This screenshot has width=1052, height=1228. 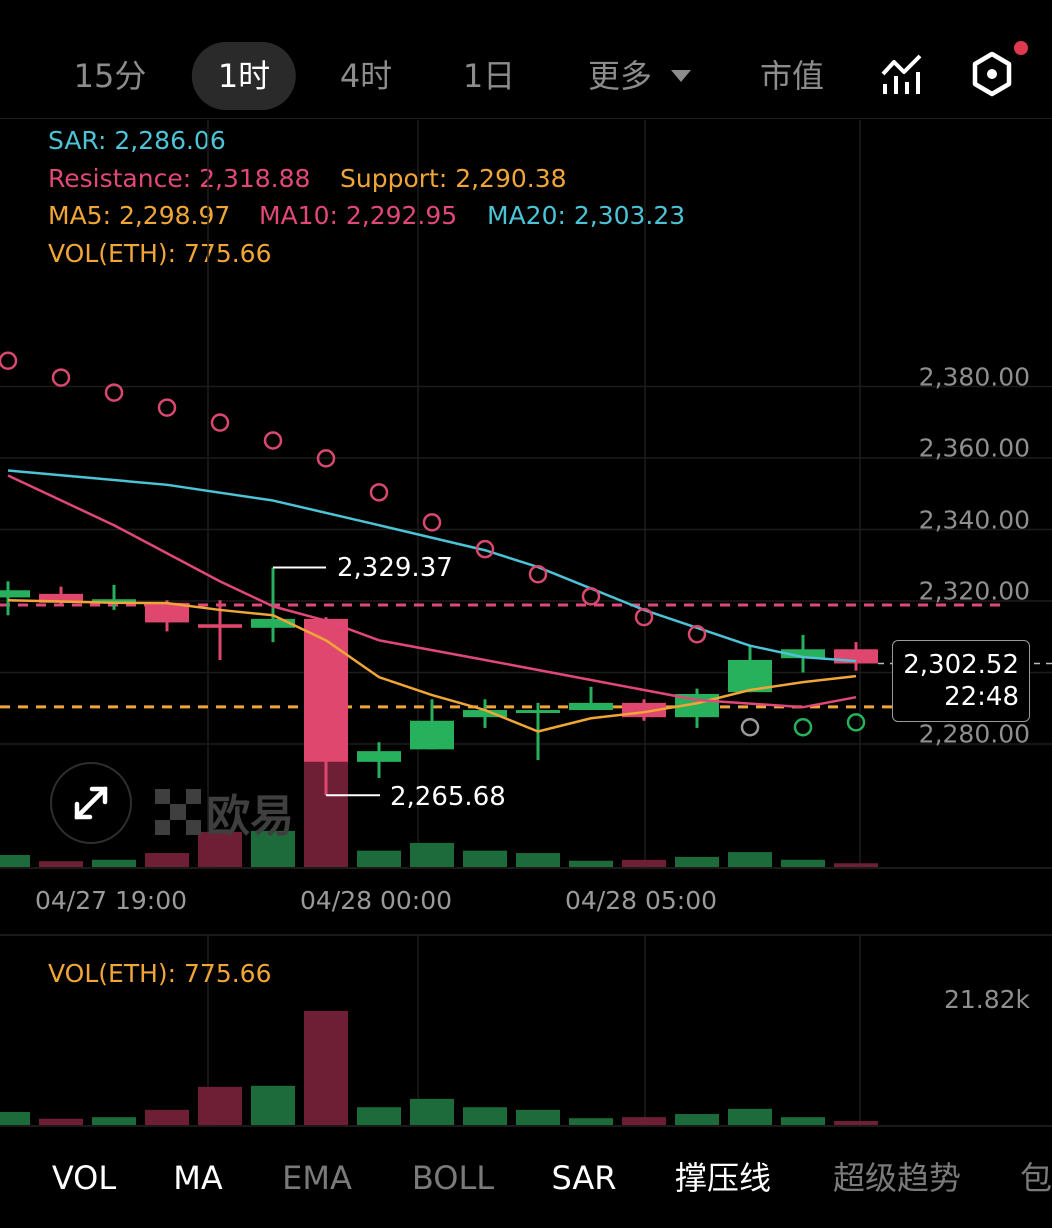 I want to click on legend-ma10: MA10: 2,292.95, so click(x=358, y=215).